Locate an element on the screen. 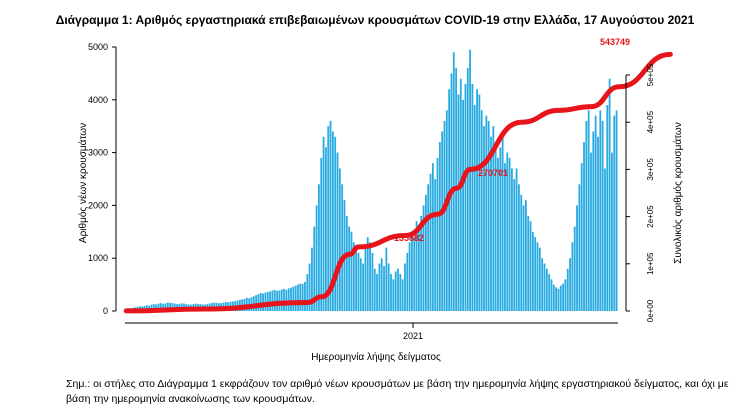 This screenshot has width=750, height=407. y-tick-label: 0 is located at coordinates (105, 311).